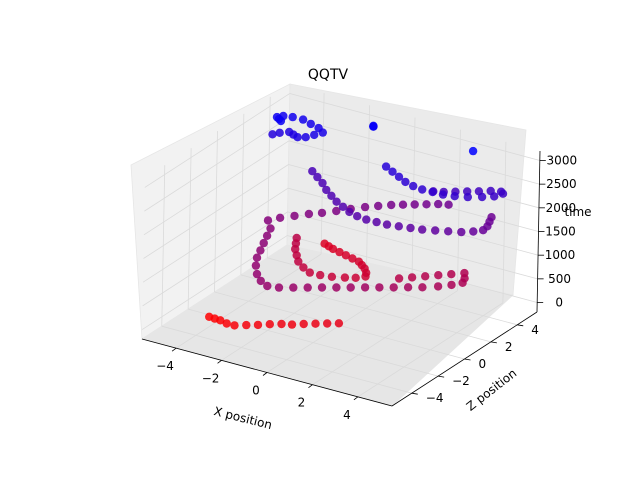 This screenshot has width=640, height=480. What do you see at coordinates (256, 391) in the screenshot?
I see `x-tick-label: 0` at bounding box center [256, 391].